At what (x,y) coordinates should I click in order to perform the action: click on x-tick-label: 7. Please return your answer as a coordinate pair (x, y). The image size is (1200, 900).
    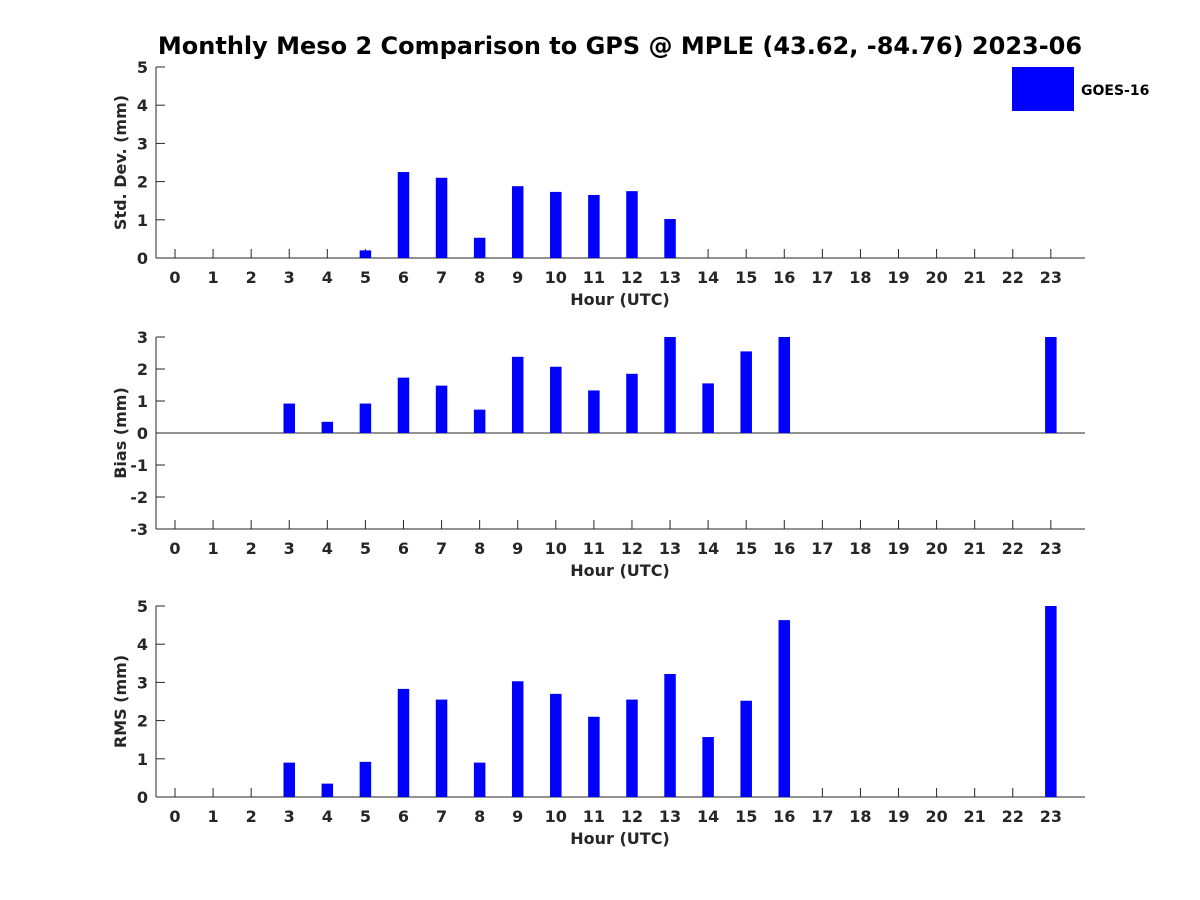
    Looking at the image, I should click on (441, 548).